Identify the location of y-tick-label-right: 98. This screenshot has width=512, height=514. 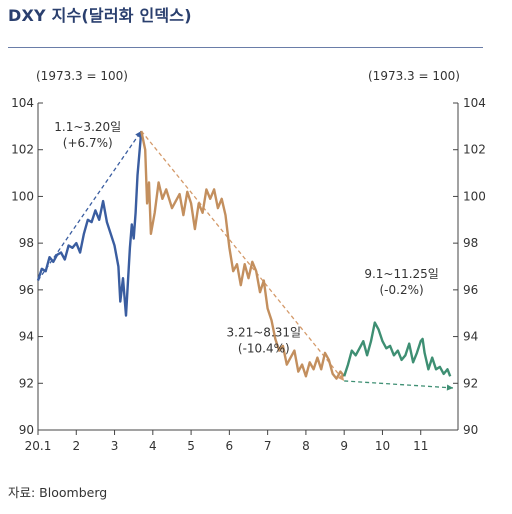
(470, 243).